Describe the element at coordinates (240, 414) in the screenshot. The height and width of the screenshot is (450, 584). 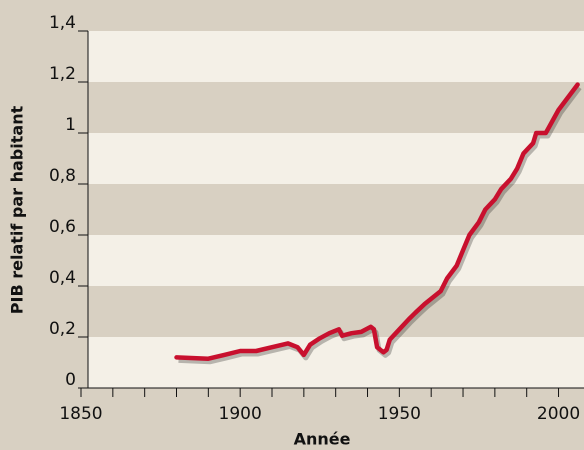
I see `x-tick-label: 1900` at that location.